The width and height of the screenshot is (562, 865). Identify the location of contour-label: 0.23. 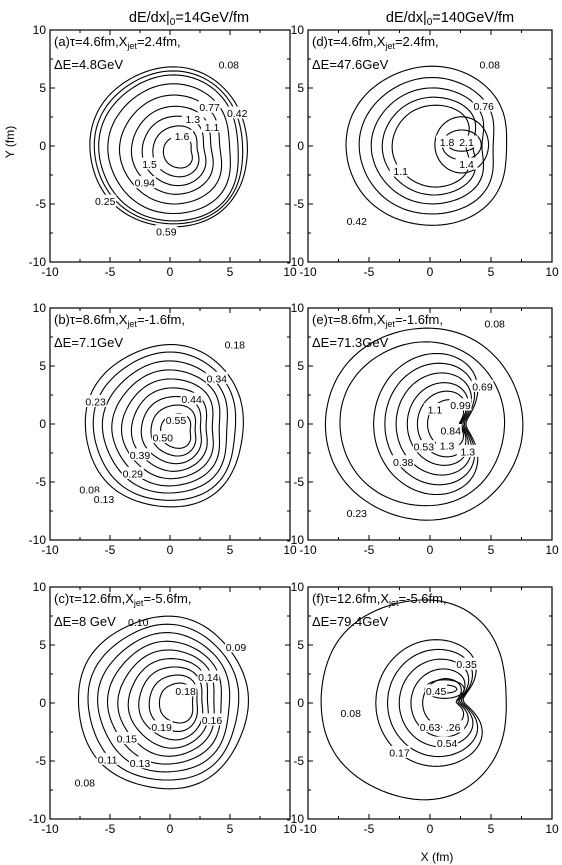
(357, 514).